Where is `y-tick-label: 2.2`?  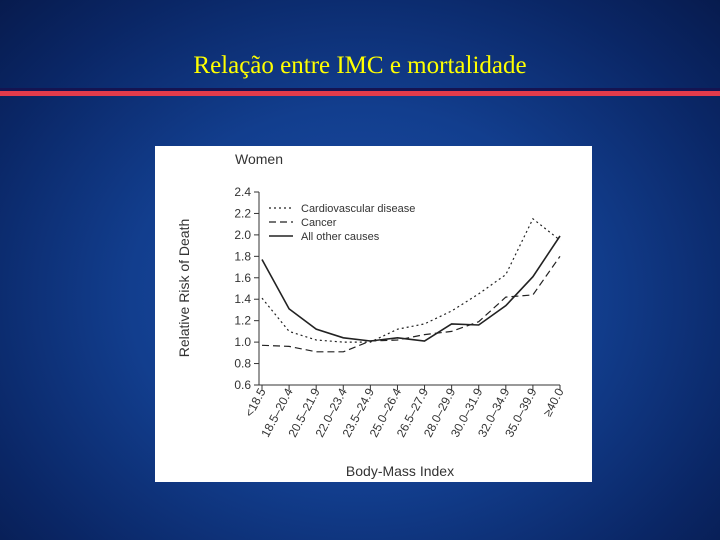 y-tick-label: 2.2 is located at coordinates (242, 213).